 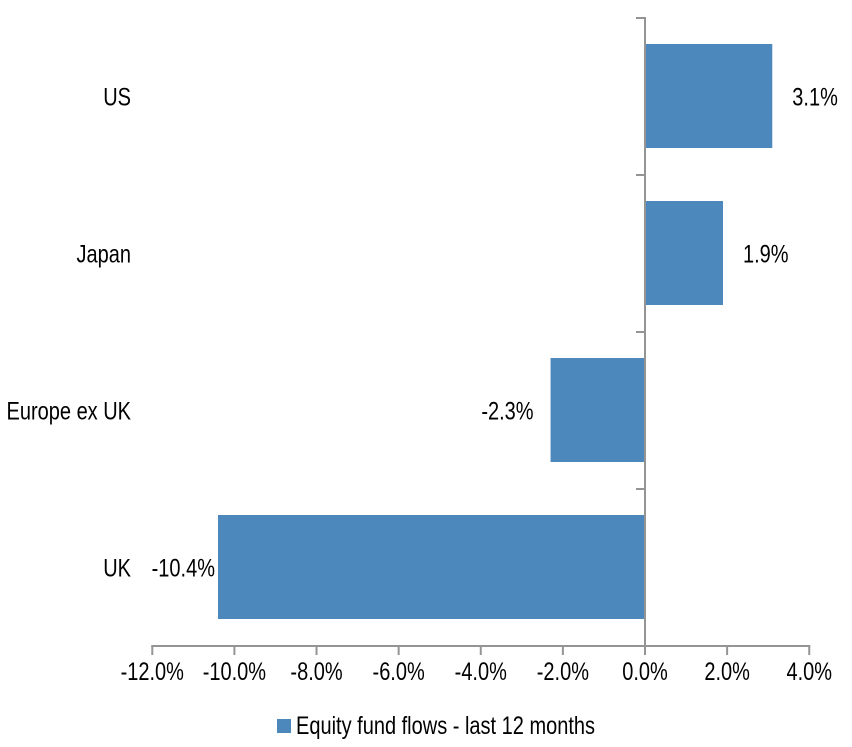 I want to click on category-label: Japan, so click(x=104, y=254).